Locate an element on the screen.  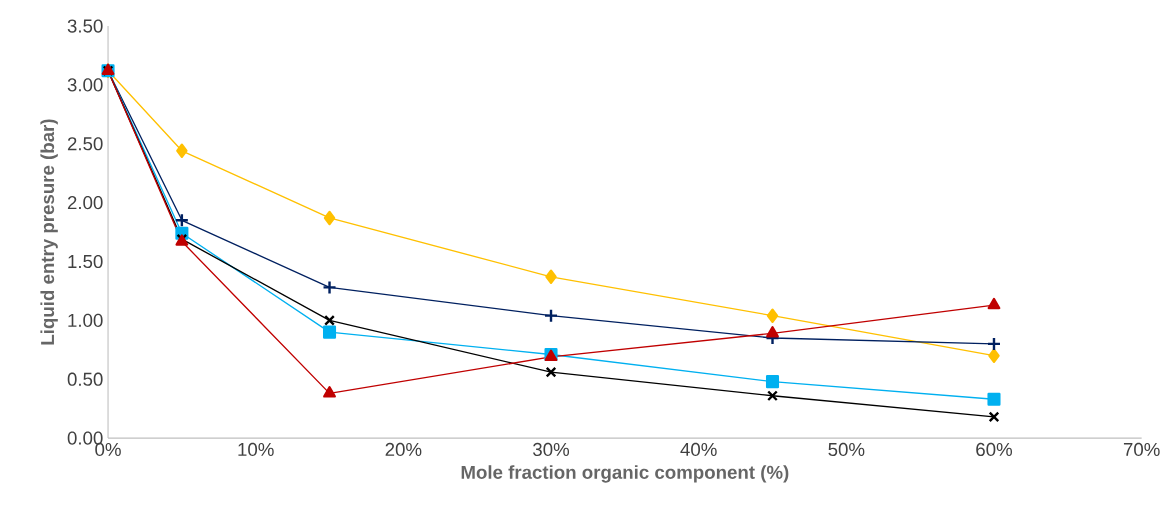
y-tick-label: 0.50 is located at coordinates (85, 379).